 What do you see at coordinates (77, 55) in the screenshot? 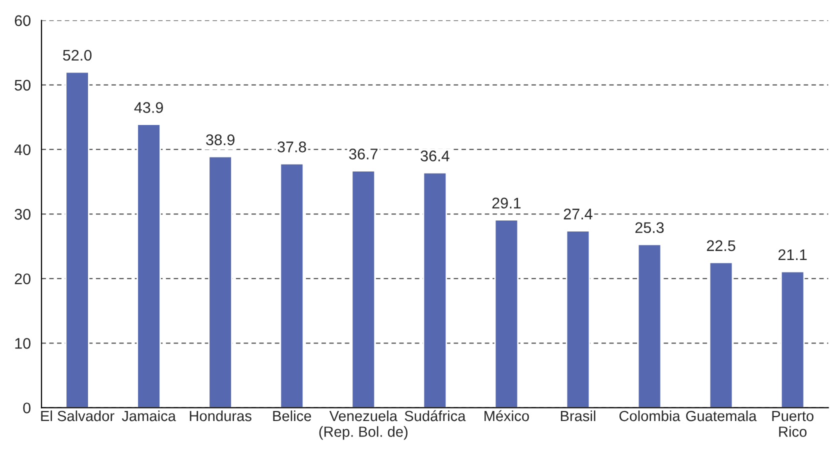
I see `data-label: 52.0` at bounding box center [77, 55].